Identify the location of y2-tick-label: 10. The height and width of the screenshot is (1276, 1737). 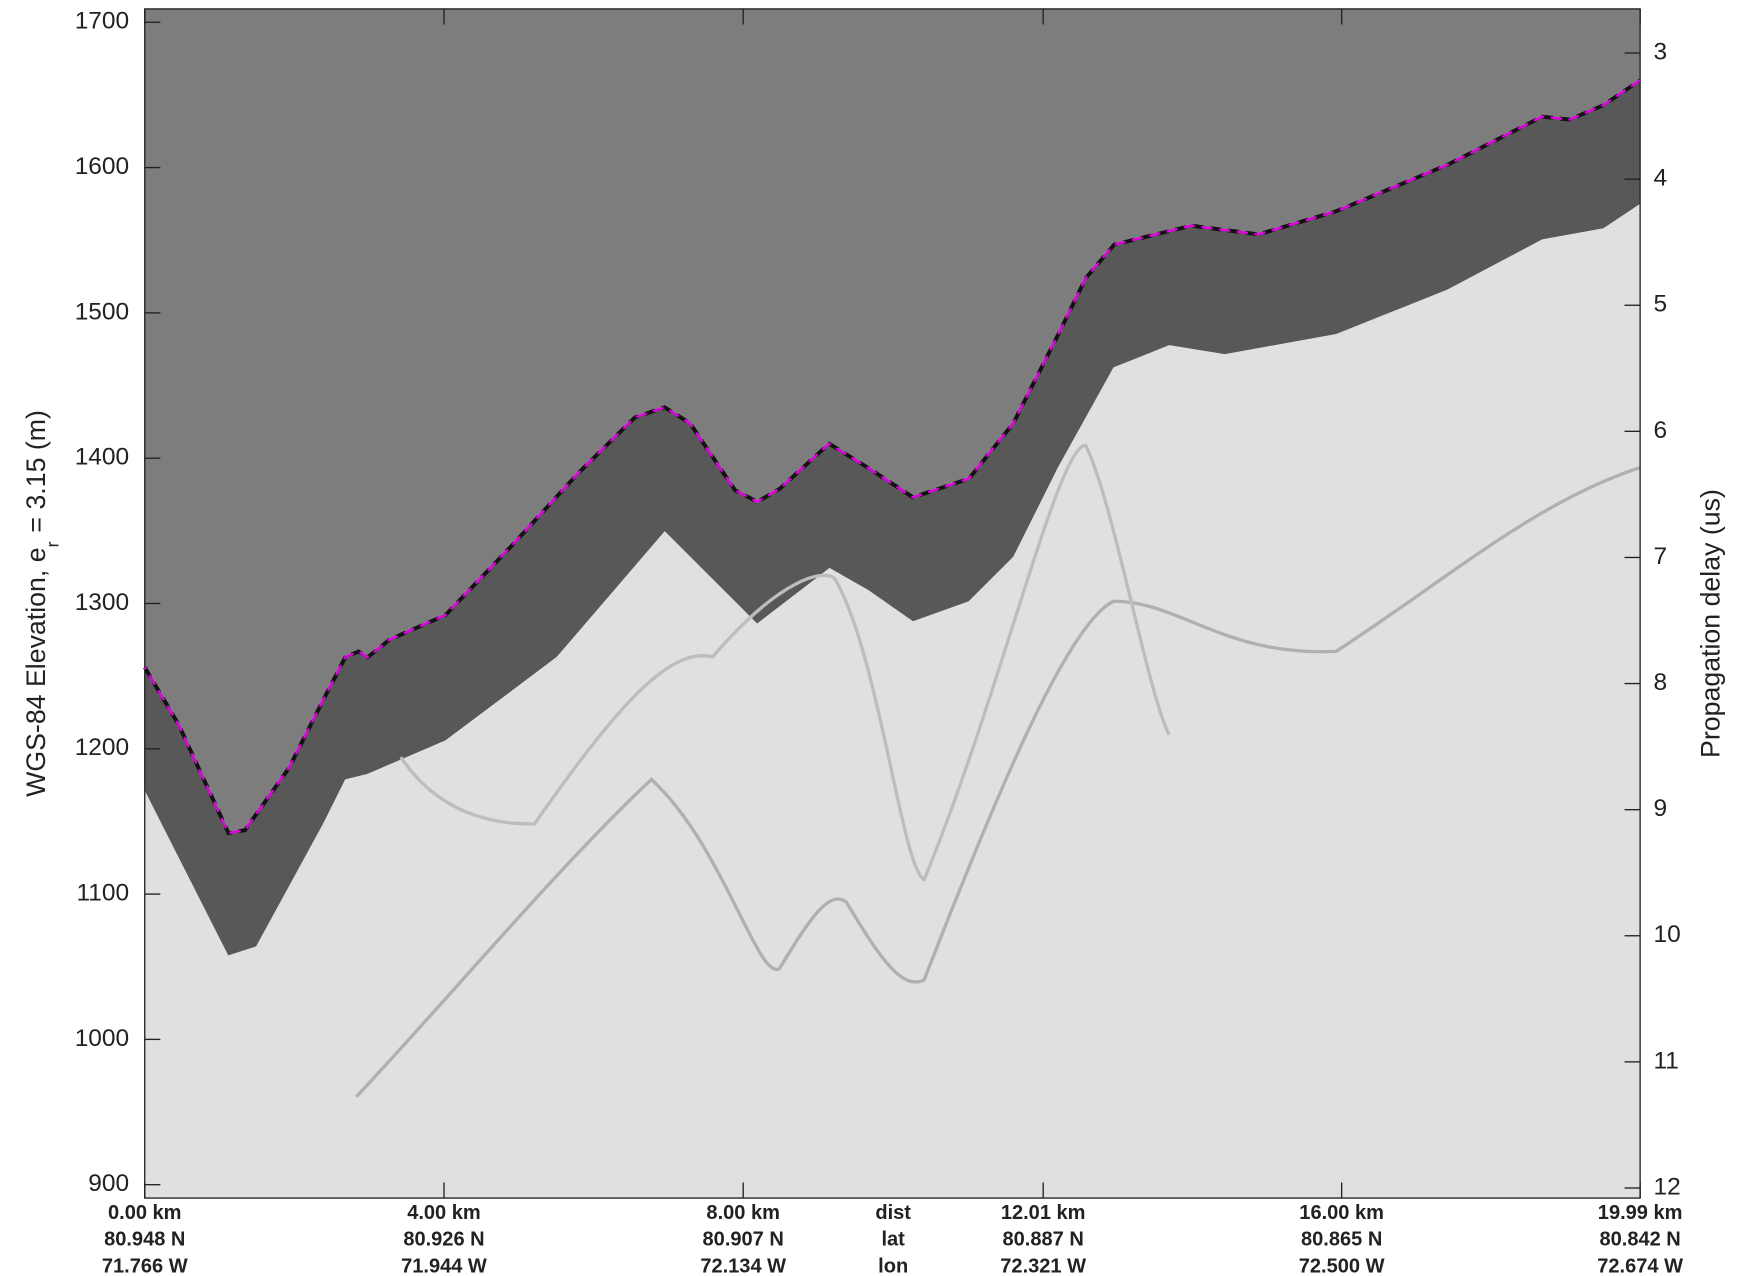
(1666, 934).